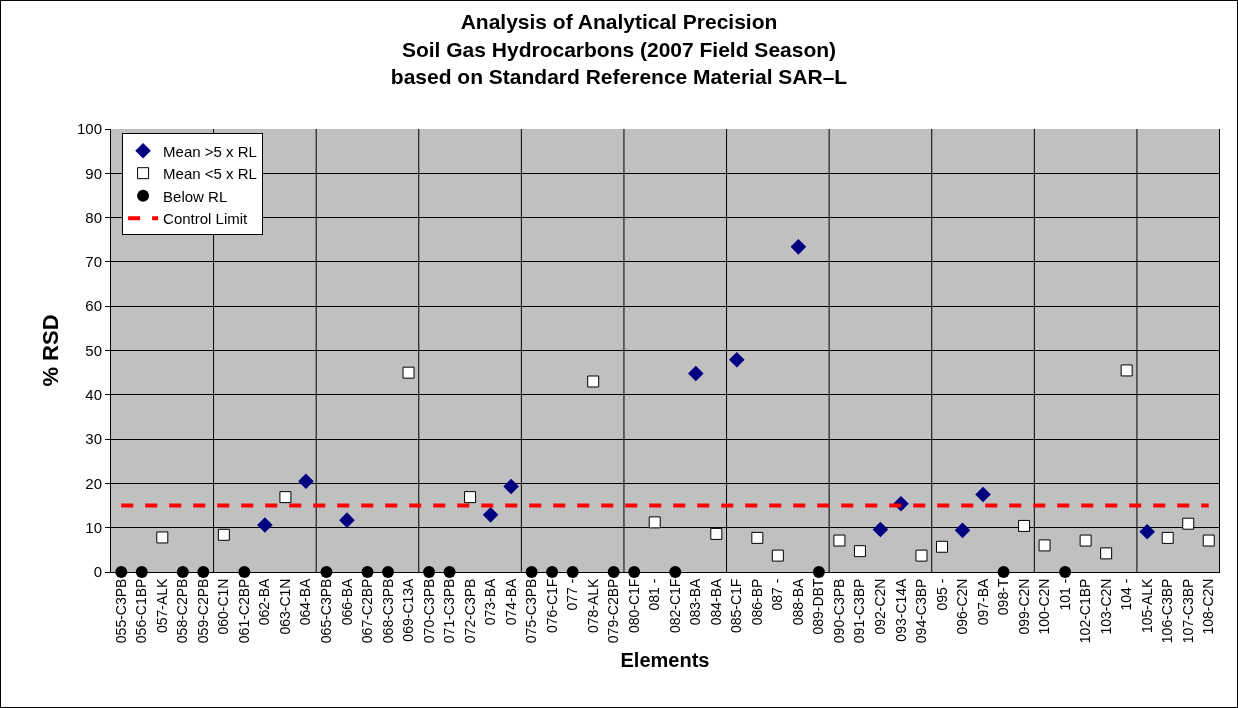  Describe the element at coordinates (223, 606) in the screenshot. I see `x-tick-label: 060-C1N` at that location.